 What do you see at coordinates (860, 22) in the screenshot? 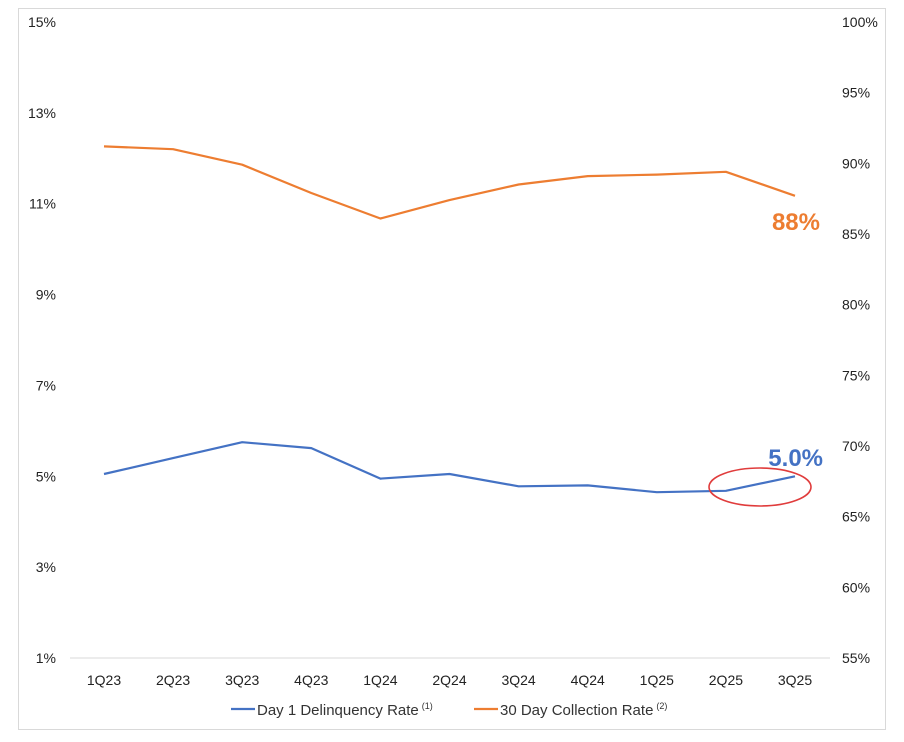
I see `right-tick-label: 100%` at bounding box center [860, 22].